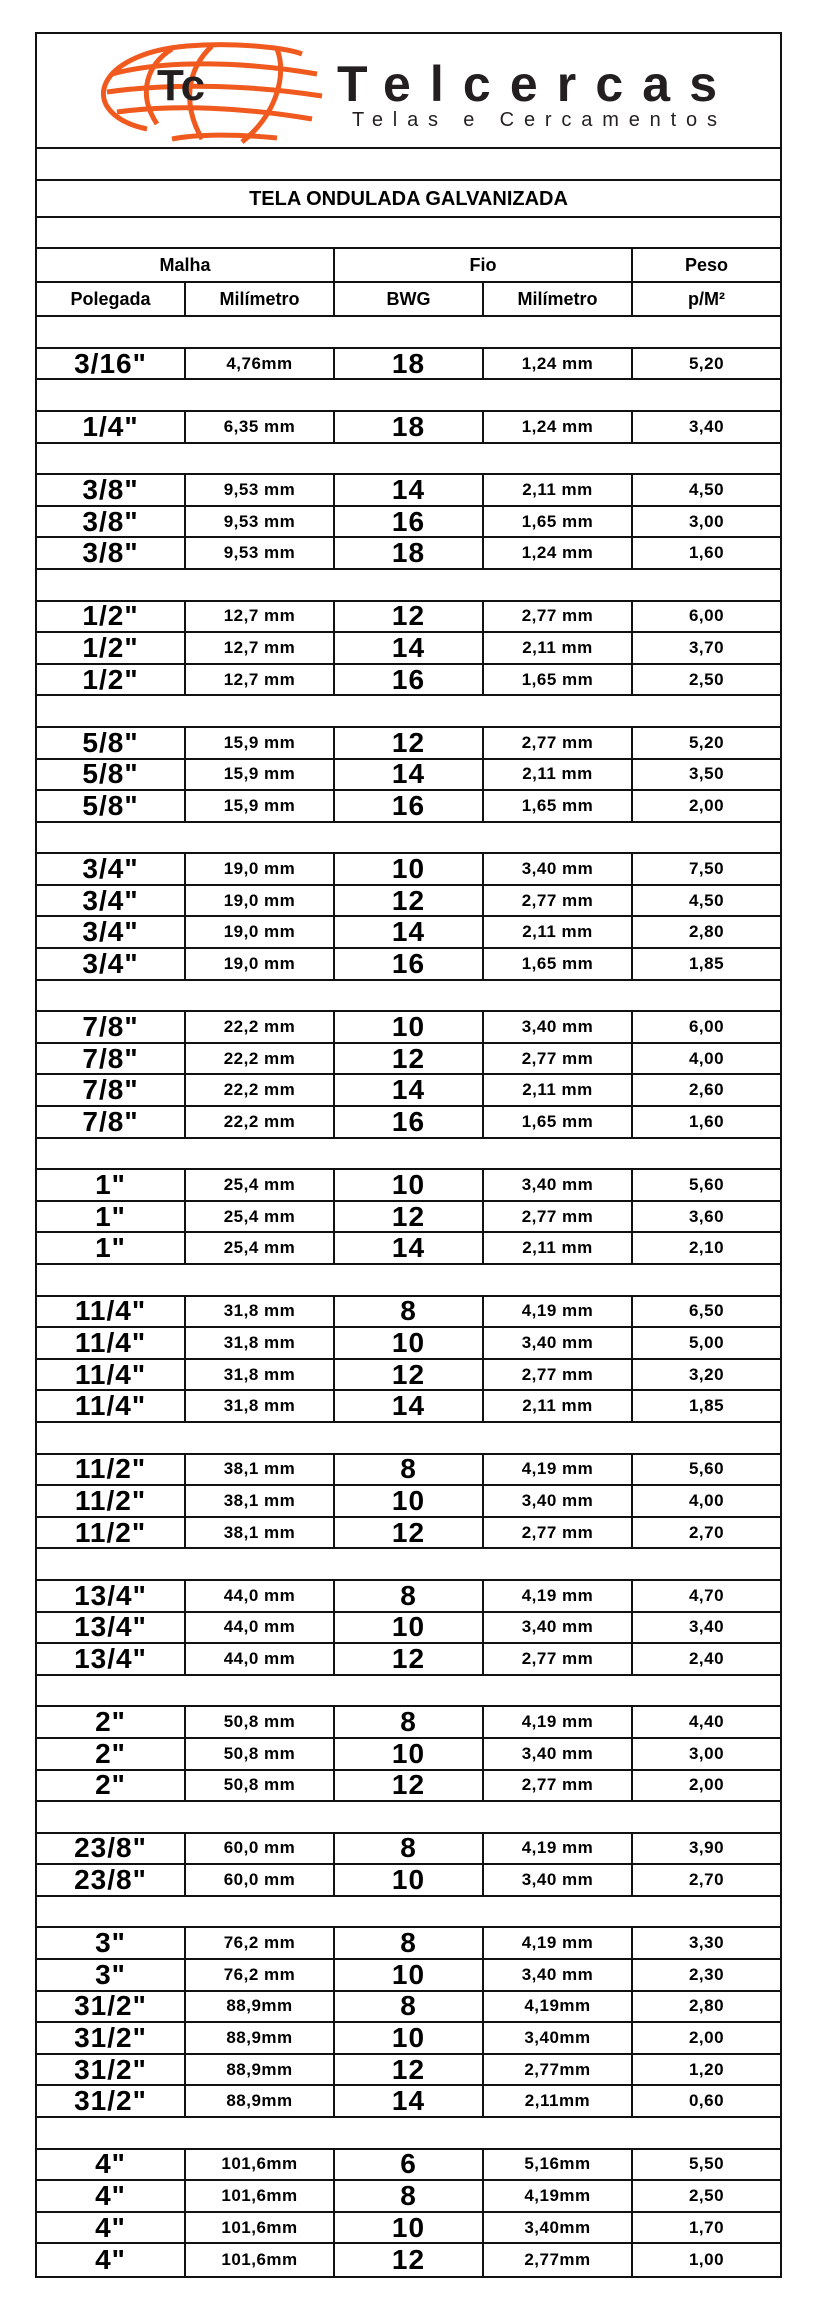  I want to click on cell-milimetro-fio: 1,24 mm, so click(558, 553).